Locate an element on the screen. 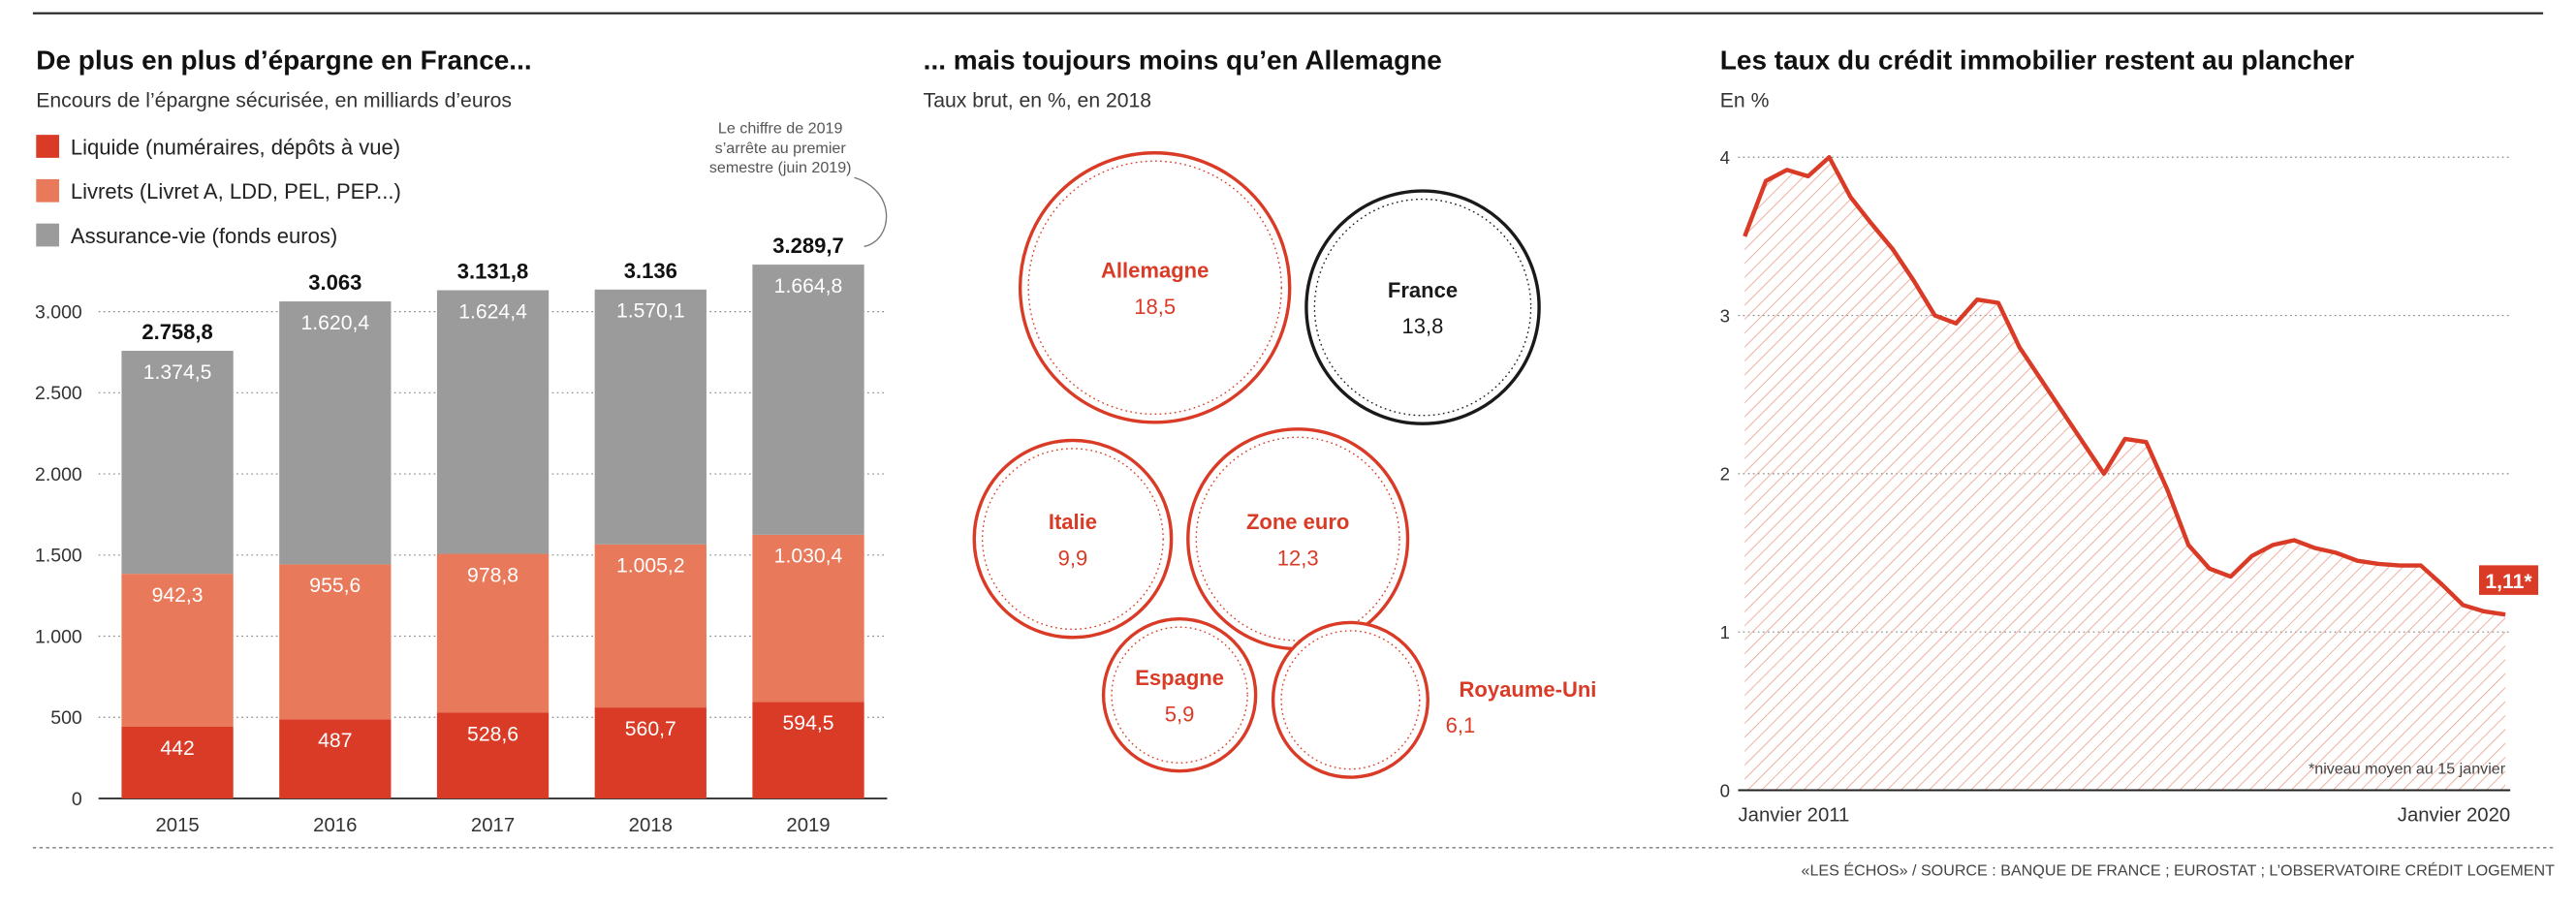 The width and height of the screenshot is (2576, 907). bubble-label: Espagne is located at coordinates (1179, 678).